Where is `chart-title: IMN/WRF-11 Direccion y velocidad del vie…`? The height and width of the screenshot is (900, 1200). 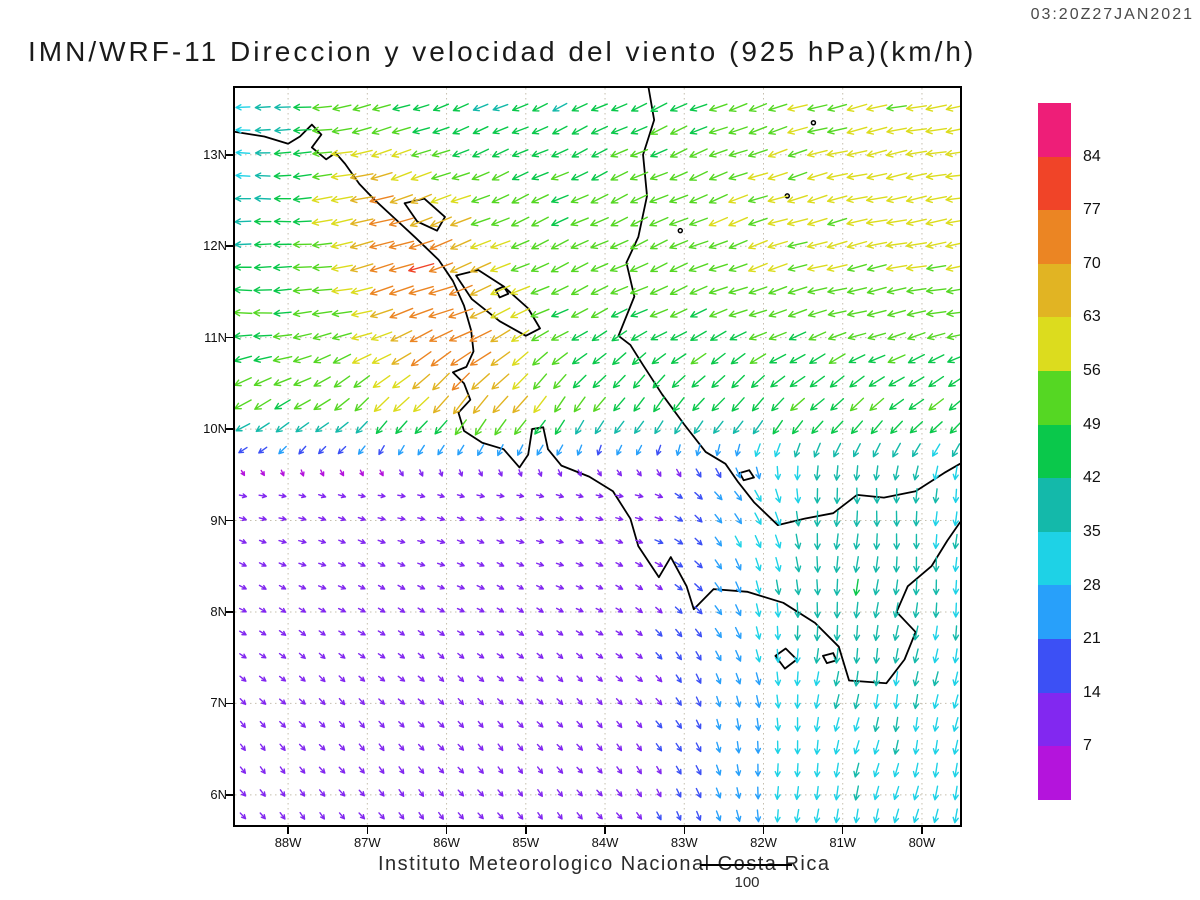 chart-title: IMN/WRF-11 Direccion y velocidad del vie… is located at coordinates (502, 51).